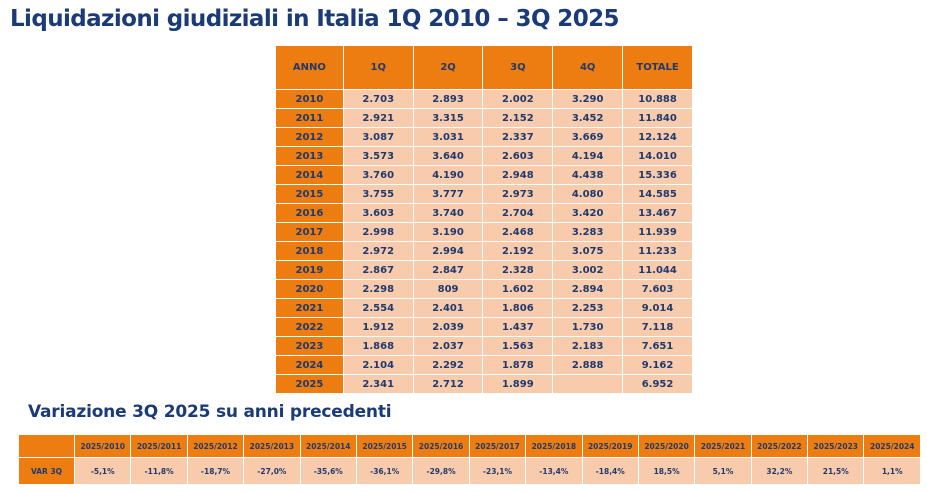 The width and height of the screenshot is (927, 492). I want to click on table-row: 2022 1.912 2.039 1.437 1.730 7.118, so click(484, 327).